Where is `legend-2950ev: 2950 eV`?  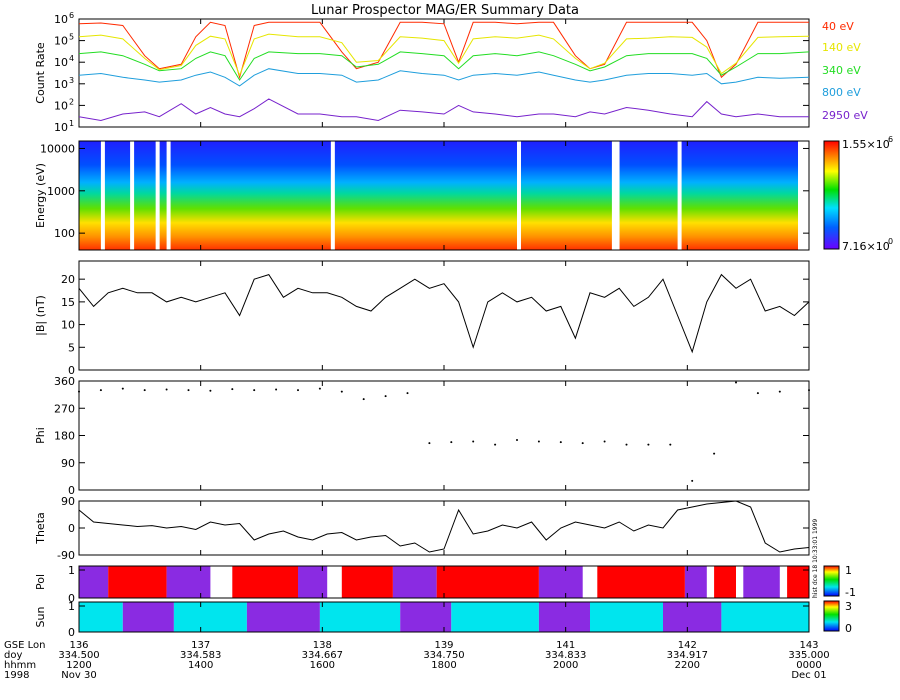 legend-2950ev: 2950 eV is located at coordinates (845, 115).